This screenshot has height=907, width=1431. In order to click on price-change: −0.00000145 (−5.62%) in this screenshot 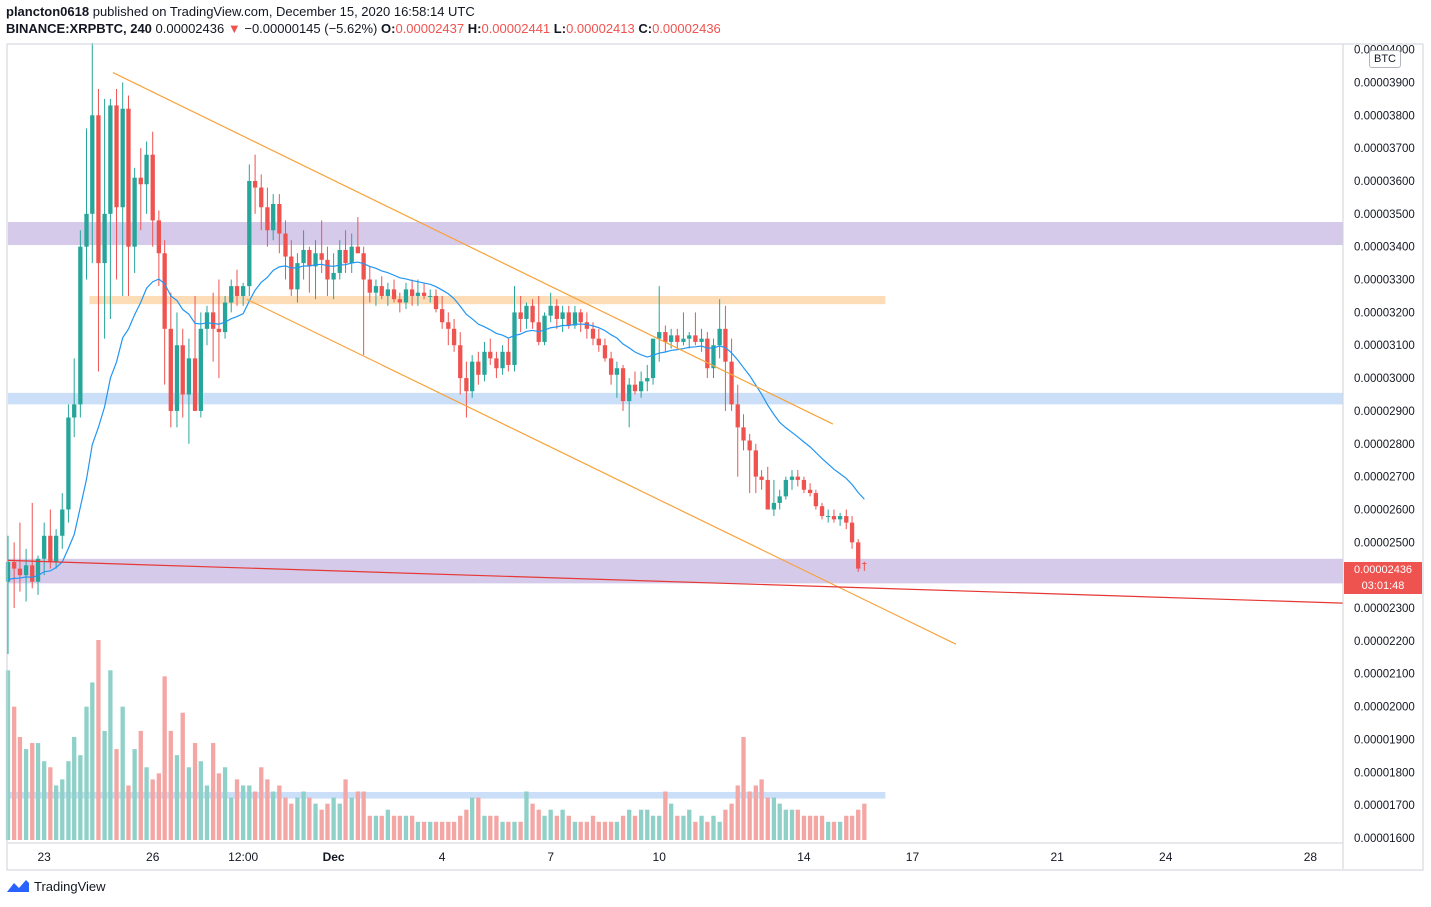, I will do `click(311, 28)`.